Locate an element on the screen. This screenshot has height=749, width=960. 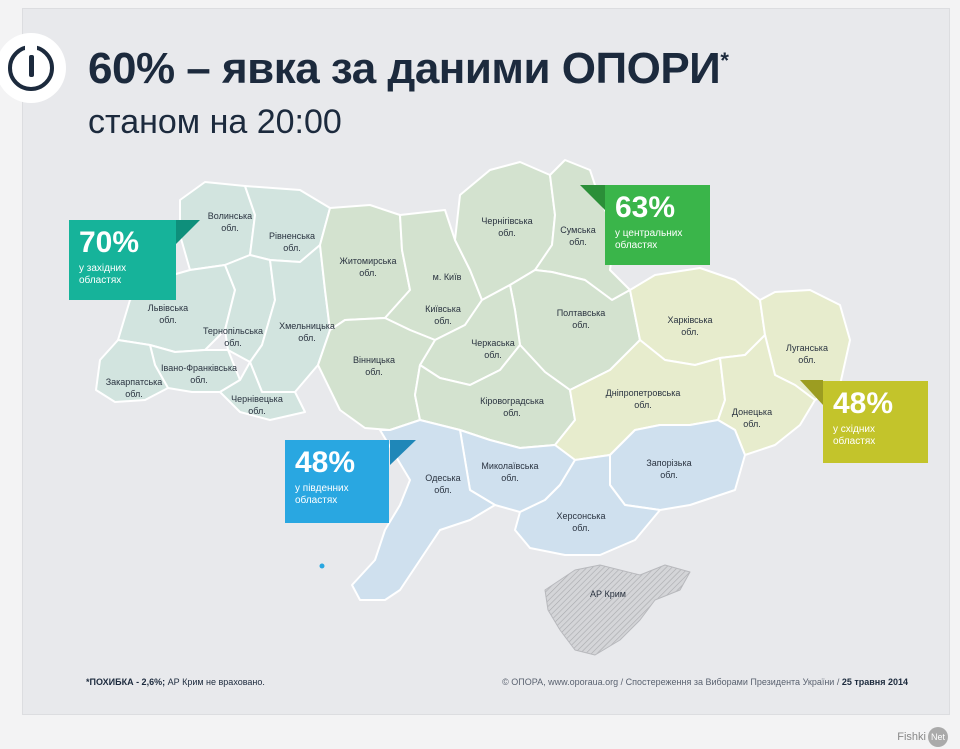
label-kyiv-city: м. Київ is located at coordinates (447, 277).